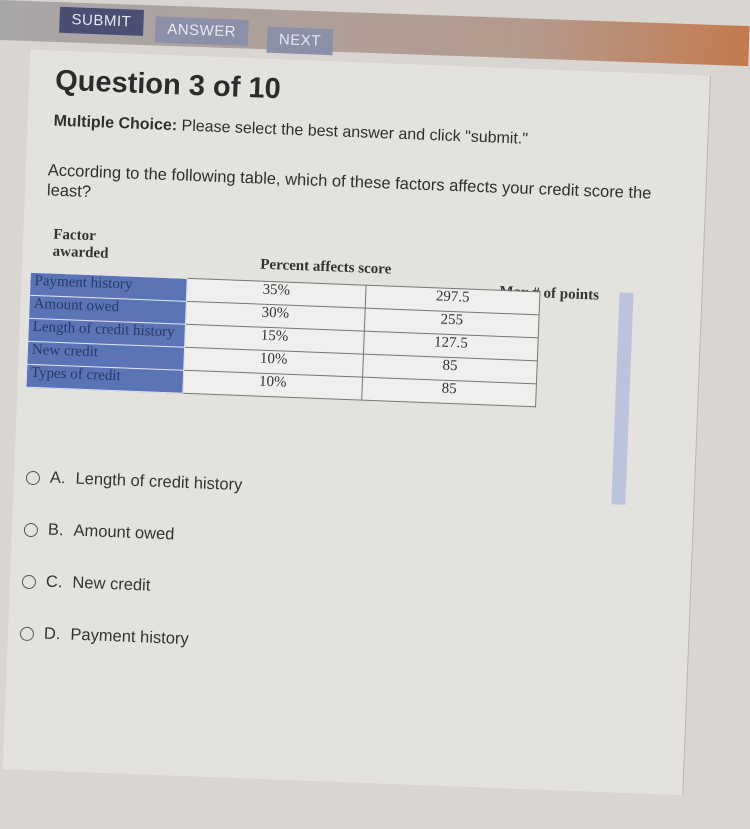  Describe the element at coordinates (57, 478) in the screenshot. I see `option-letter: A.` at that location.